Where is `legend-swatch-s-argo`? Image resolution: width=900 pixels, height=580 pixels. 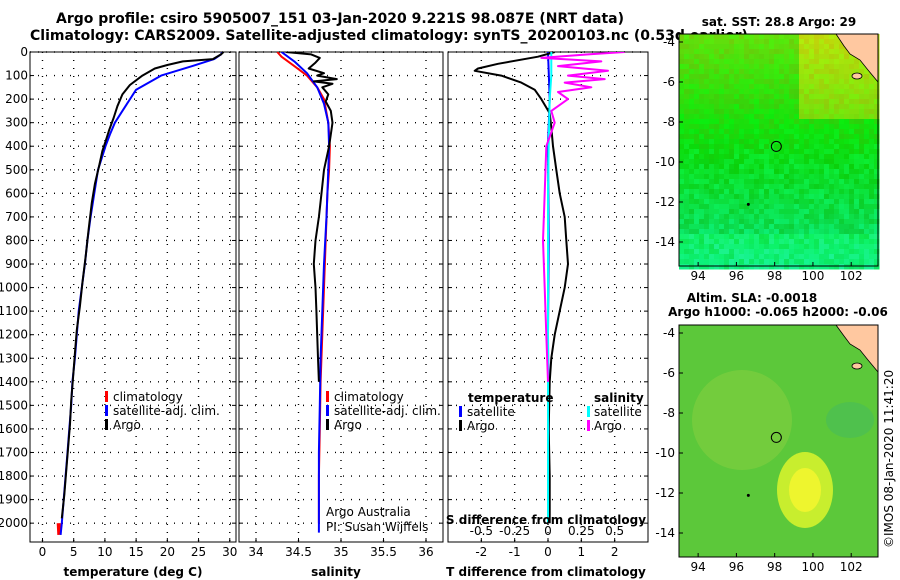 legend-swatch-s-argo is located at coordinates (588, 425).